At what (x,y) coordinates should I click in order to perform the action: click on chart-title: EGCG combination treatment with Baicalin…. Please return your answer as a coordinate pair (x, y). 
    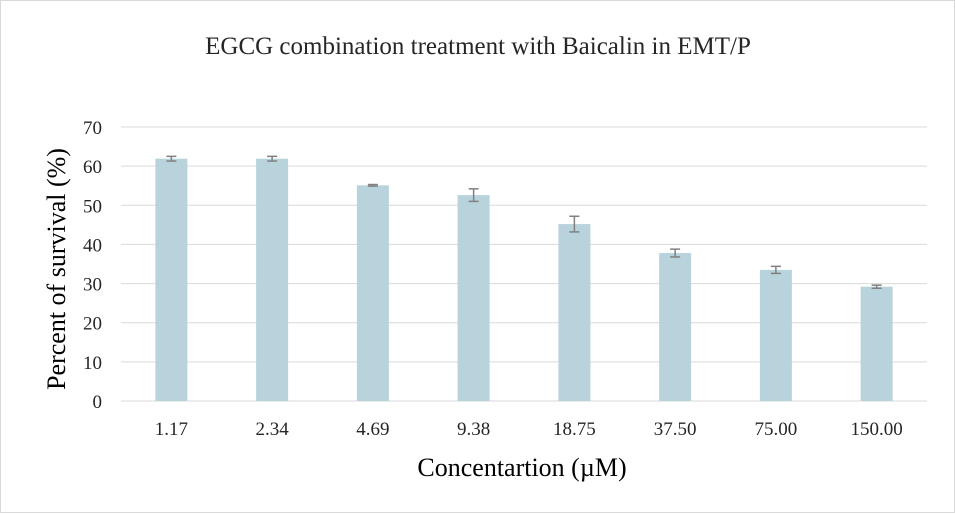
    Looking at the image, I should click on (478, 46).